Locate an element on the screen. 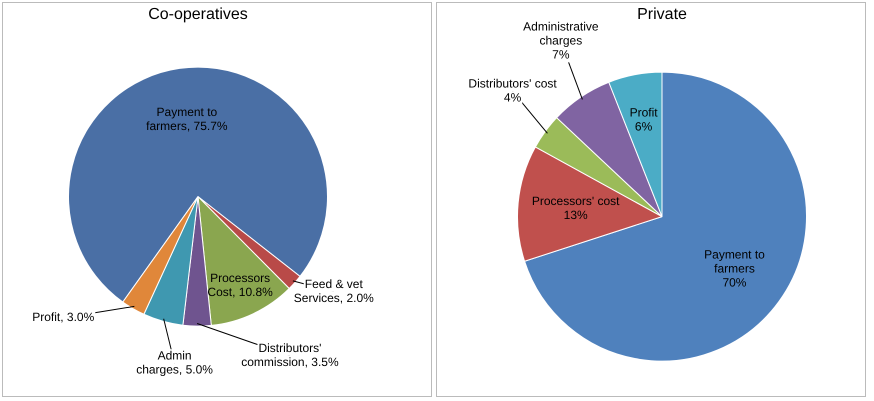  slice-label: Profit is located at coordinates (644, 112).